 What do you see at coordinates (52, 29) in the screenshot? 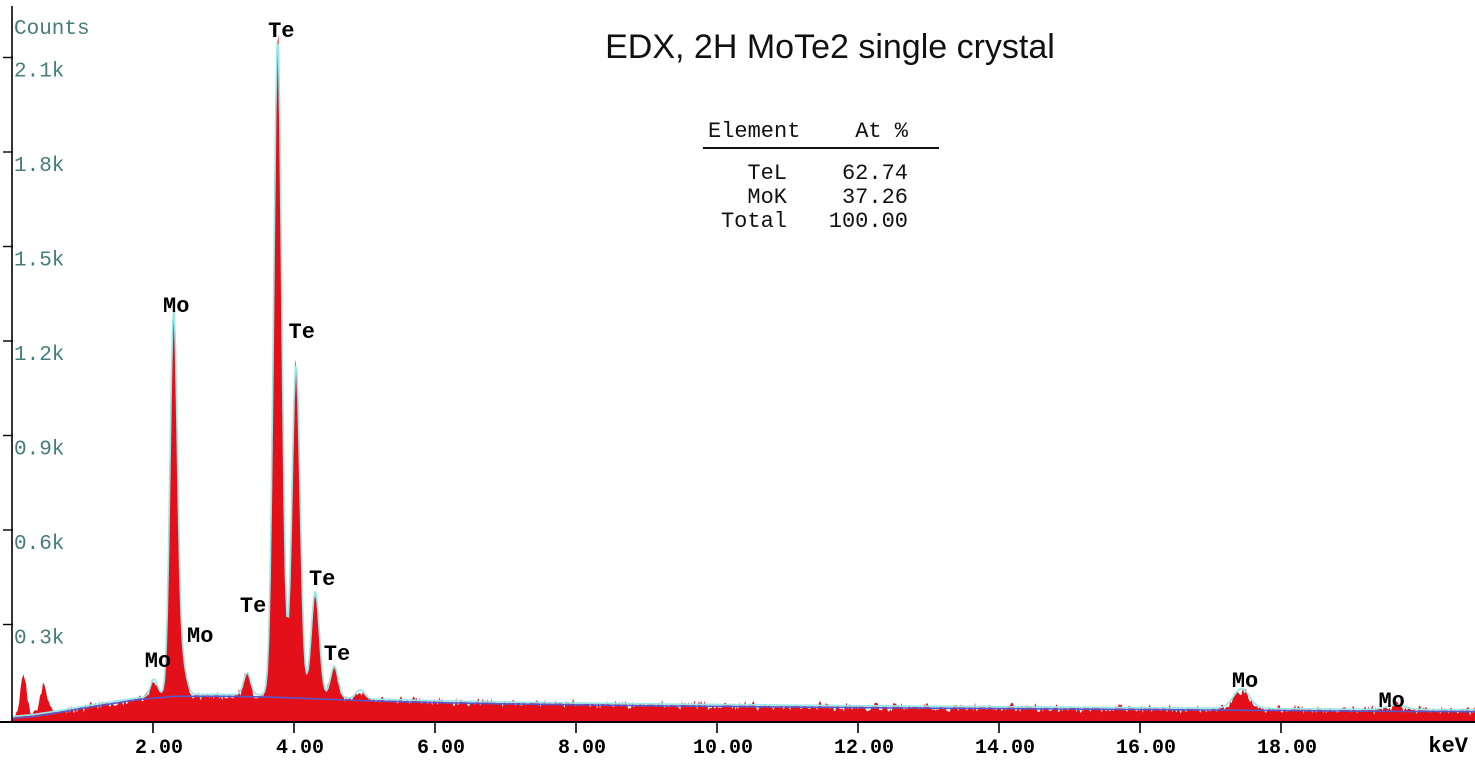
I see `y-axis-title: Counts` at bounding box center [52, 29].